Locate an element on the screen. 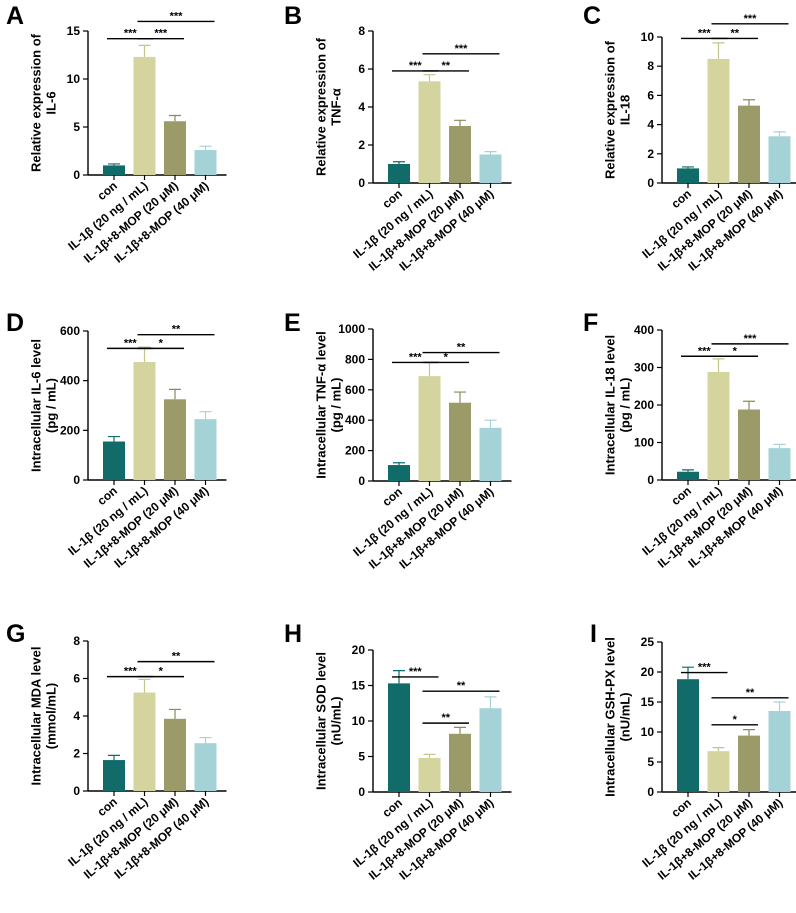 The height and width of the screenshot is (913, 796). y-axis-label-e: Intracellular TNF-α level(pg / mL) is located at coordinates (329, 404).